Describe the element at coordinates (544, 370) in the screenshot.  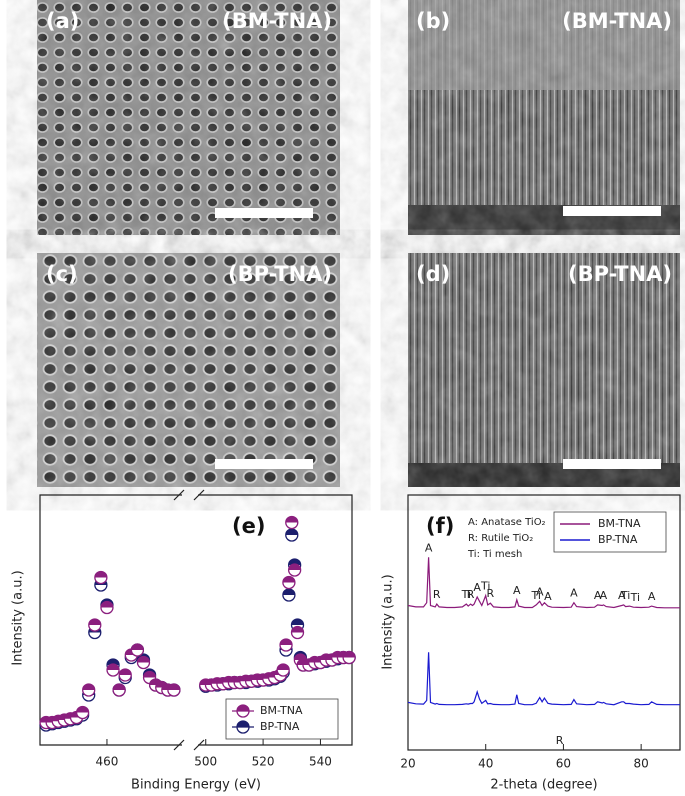
I see `sem-panel-d: (d) (BP-TNA)` at that location.